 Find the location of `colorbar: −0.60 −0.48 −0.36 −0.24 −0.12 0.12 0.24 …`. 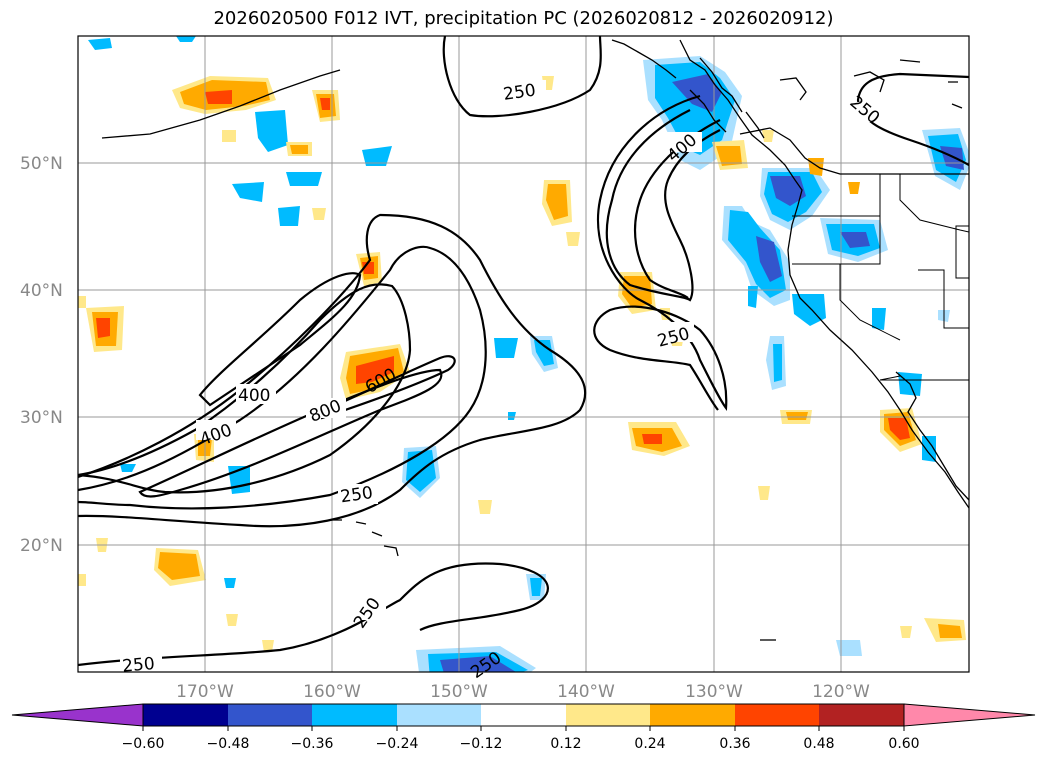

colorbar: −0.60 −0.48 −0.36 −0.24 −0.12 0.12 0.24 … is located at coordinates (523, 727).